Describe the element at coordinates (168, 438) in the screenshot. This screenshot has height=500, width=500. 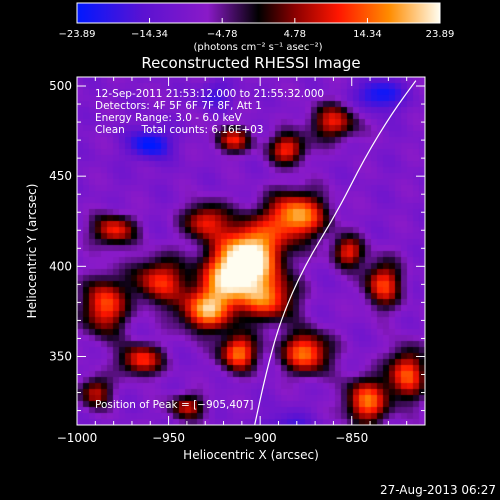
I see `x-tick-label: −950` at that location.